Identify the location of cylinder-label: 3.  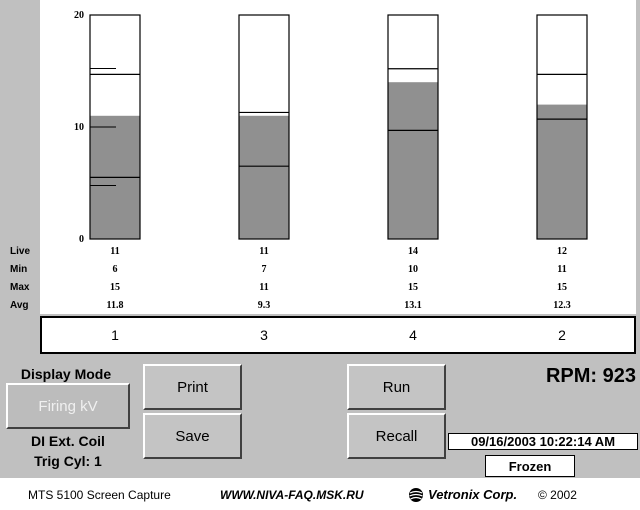
(264, 335).